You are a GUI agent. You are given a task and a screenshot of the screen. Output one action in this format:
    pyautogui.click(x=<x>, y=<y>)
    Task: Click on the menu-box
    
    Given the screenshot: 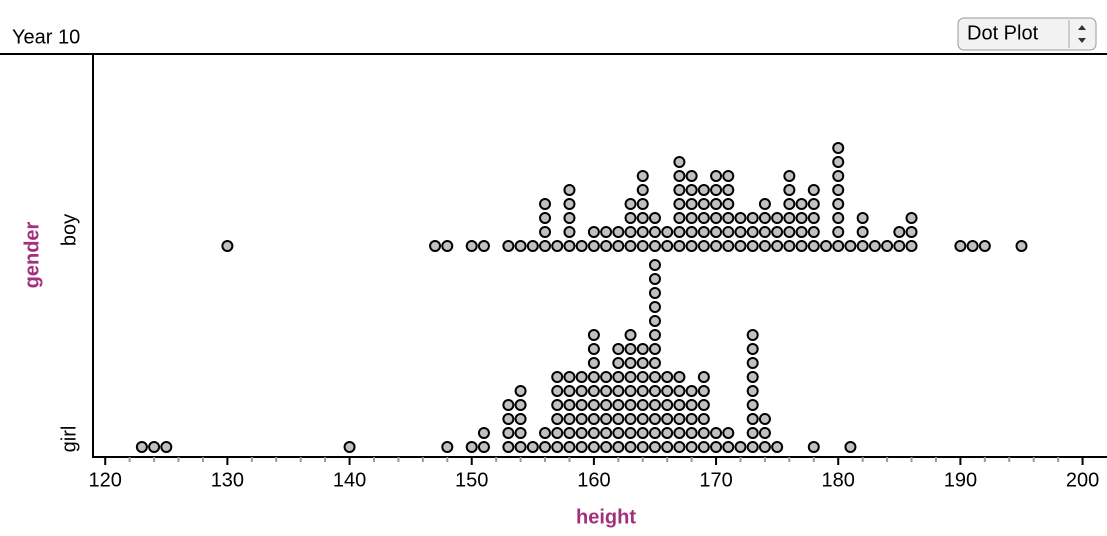 What is the action you would take?
    pyautogui.click(x=1027, y=34)
    